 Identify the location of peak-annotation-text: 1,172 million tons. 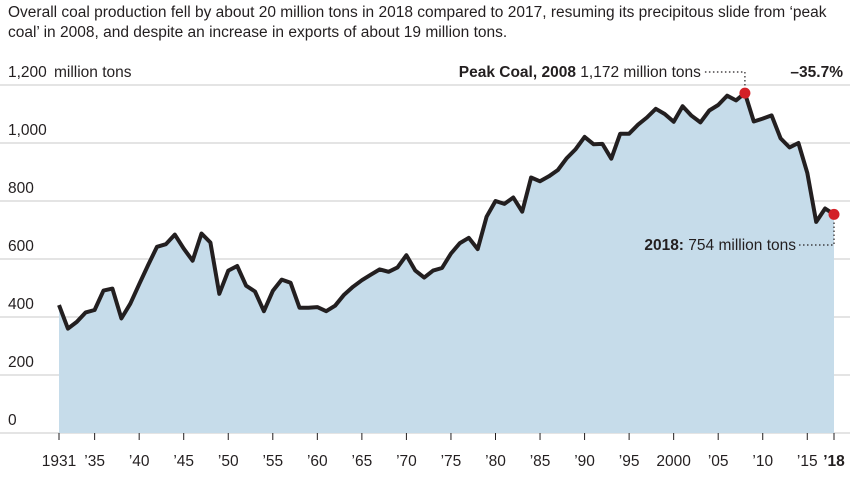
(640, 72).